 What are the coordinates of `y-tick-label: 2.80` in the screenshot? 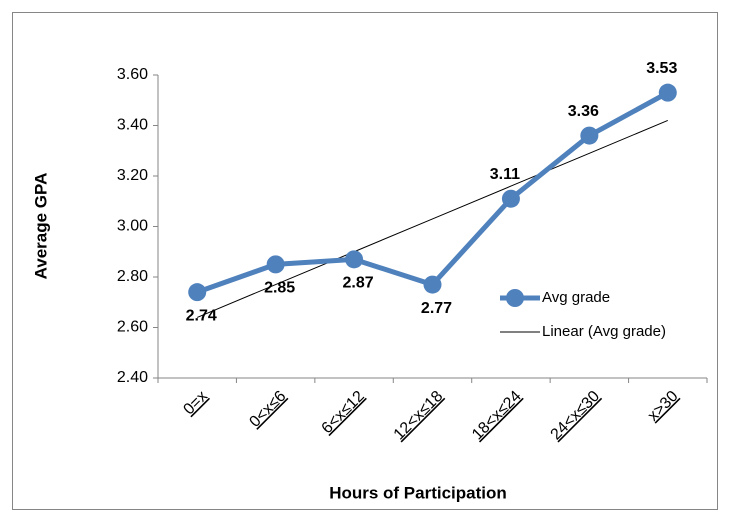 It's located at (132, 276).